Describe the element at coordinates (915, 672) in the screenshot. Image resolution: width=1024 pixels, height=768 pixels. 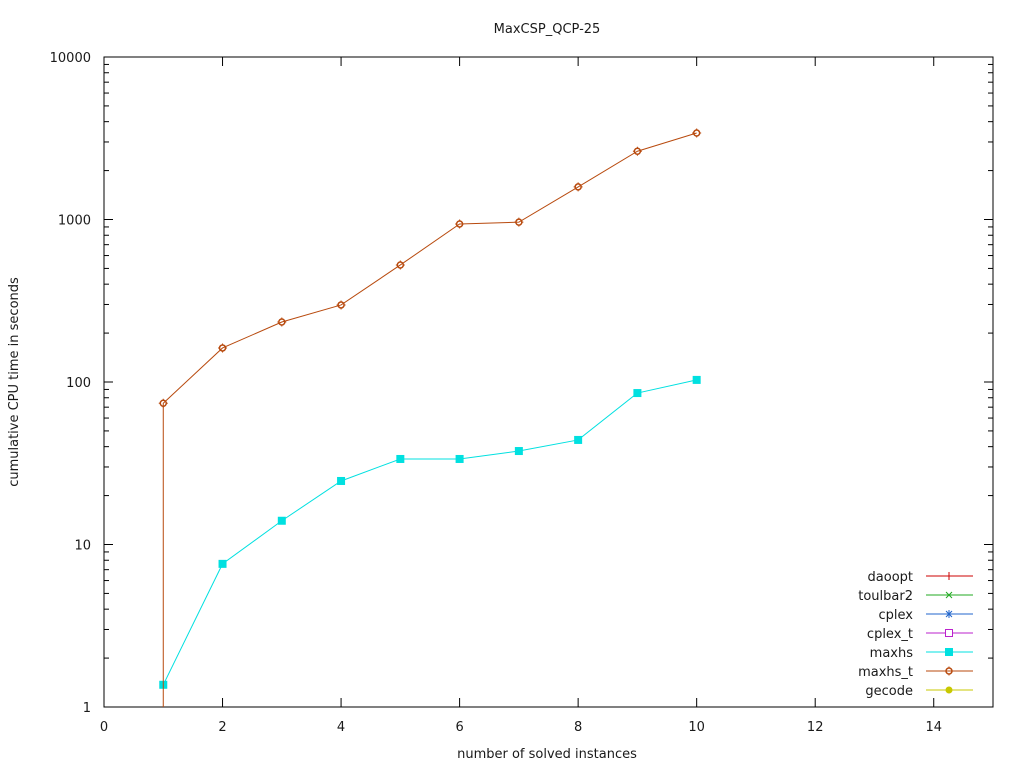
I see `legend-item-maxhs_t: maxhs_t` at that location.